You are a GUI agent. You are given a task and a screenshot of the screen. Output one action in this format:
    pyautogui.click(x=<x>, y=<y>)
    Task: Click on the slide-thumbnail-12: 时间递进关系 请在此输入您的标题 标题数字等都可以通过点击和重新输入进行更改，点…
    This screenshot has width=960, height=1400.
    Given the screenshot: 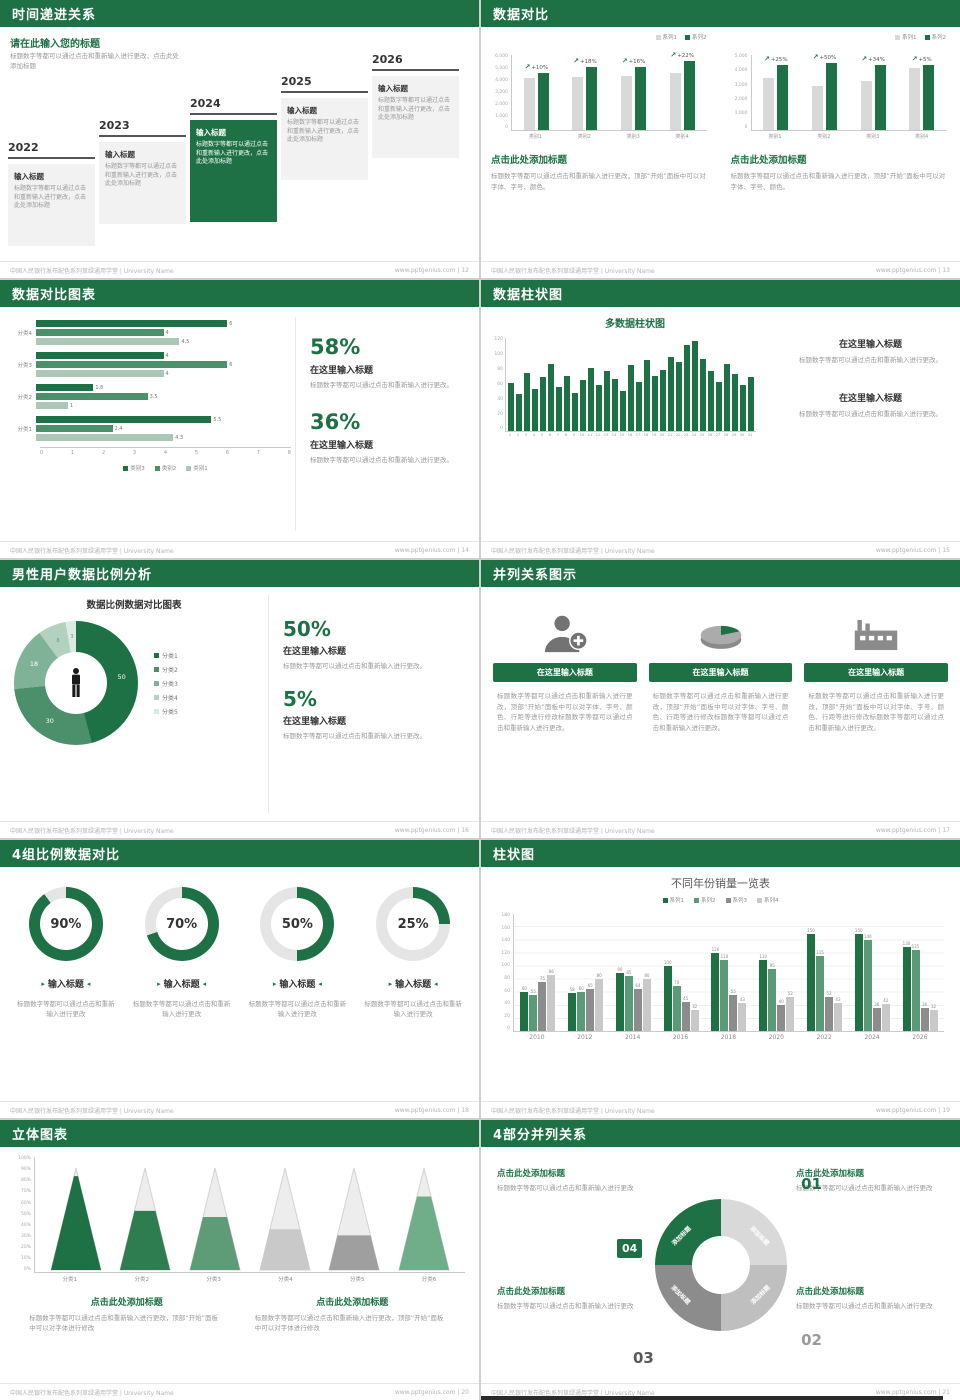 What is the action you would take?
    pyautogui.click(x=239, y=139)
    